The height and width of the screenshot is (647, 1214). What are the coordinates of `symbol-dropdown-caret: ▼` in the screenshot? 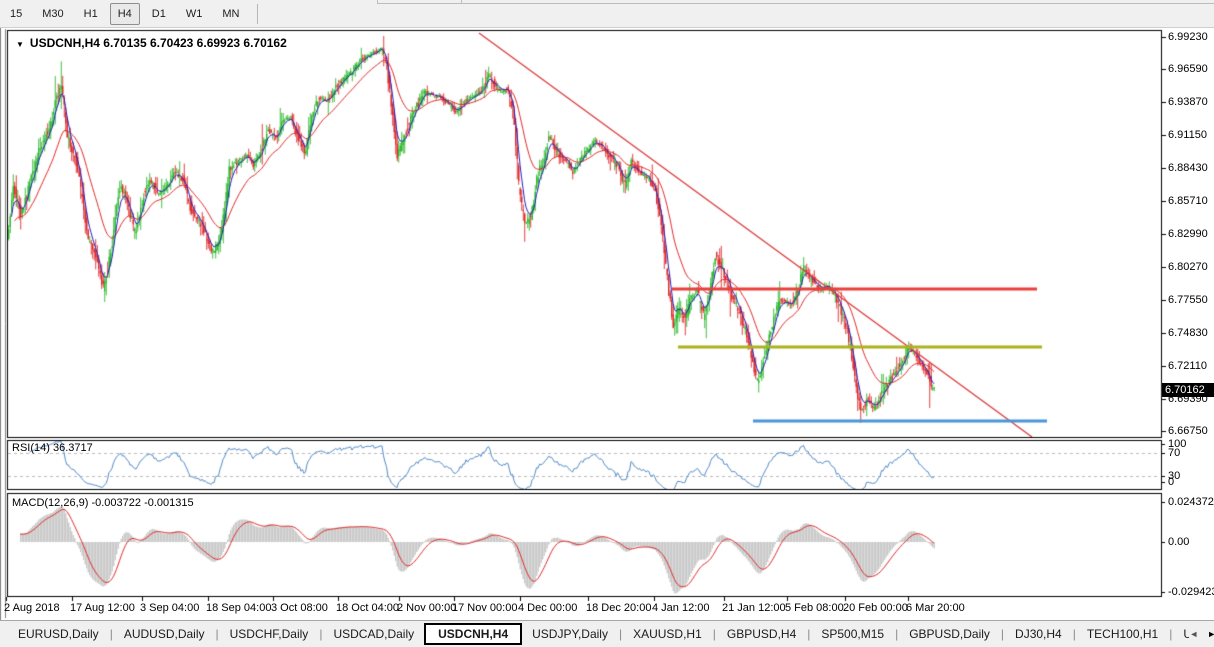 It's located at (20, 44).